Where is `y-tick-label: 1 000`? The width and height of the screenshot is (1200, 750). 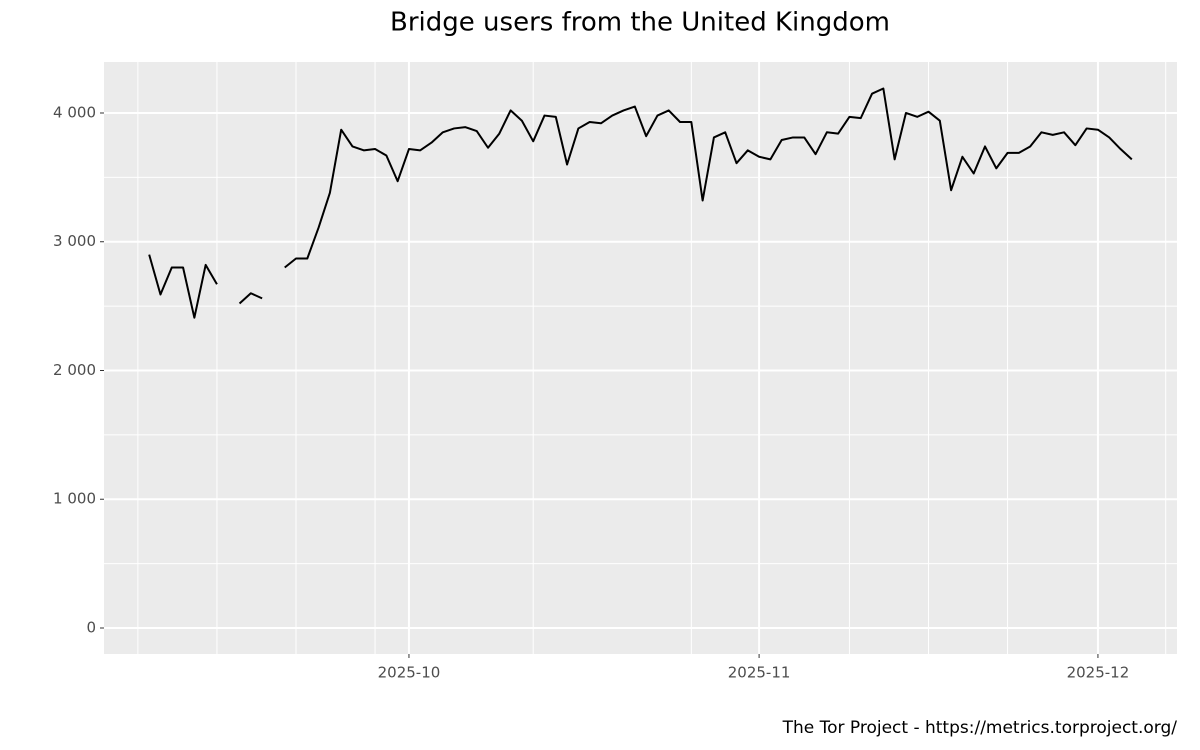 y-tick-label: 1 000 is located at coordinates (74, 499).